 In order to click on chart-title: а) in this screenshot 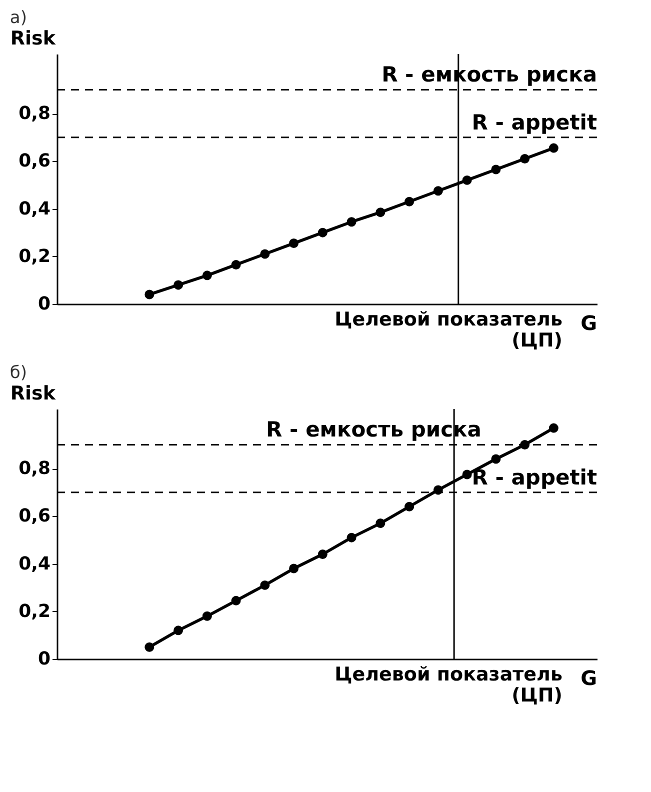, I will do `click(18, 18)`.